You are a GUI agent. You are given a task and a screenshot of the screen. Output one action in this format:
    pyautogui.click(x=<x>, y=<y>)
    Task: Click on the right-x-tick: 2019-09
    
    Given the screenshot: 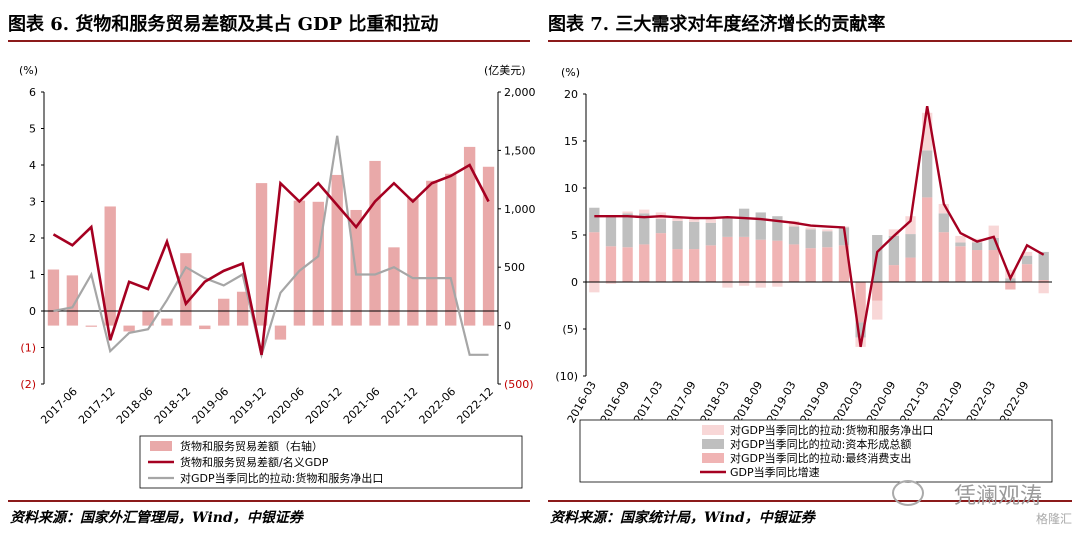 What is the action you would take?
    pyautogui.click(x=815, y=402)
    